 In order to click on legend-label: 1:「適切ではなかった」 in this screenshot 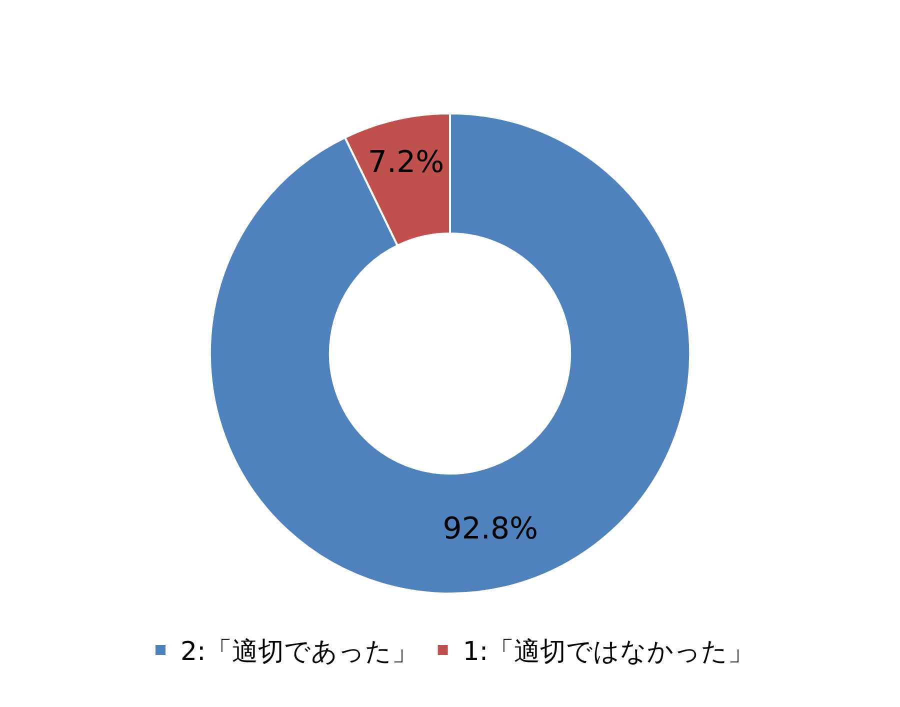, I will do `click(608, 652)`.